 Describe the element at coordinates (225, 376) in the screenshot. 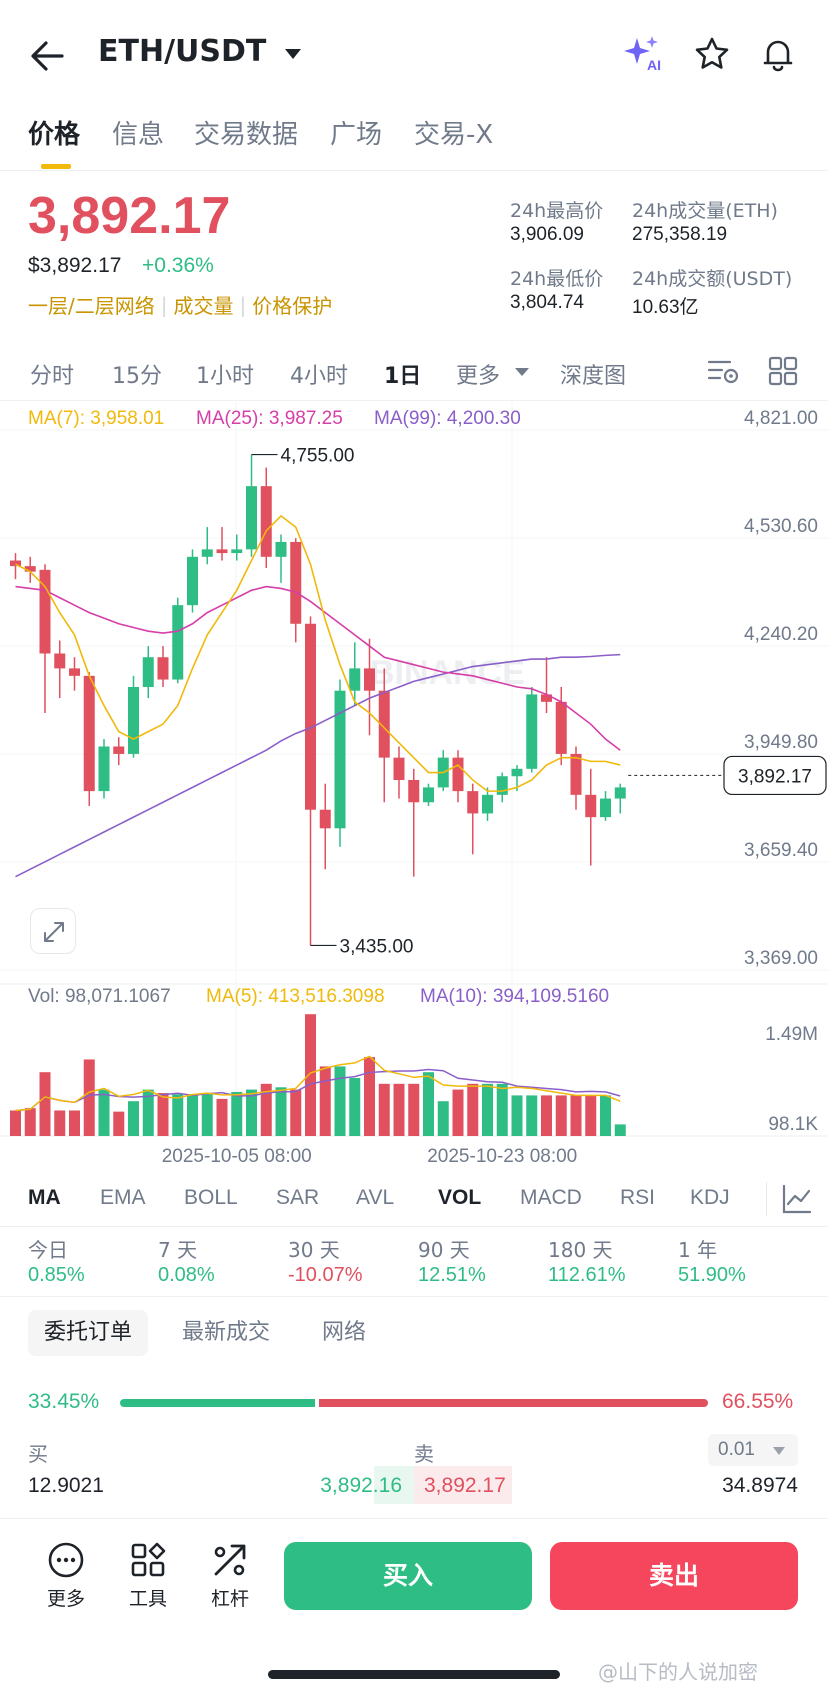

I see `interval-1h: 1小时` at that location.